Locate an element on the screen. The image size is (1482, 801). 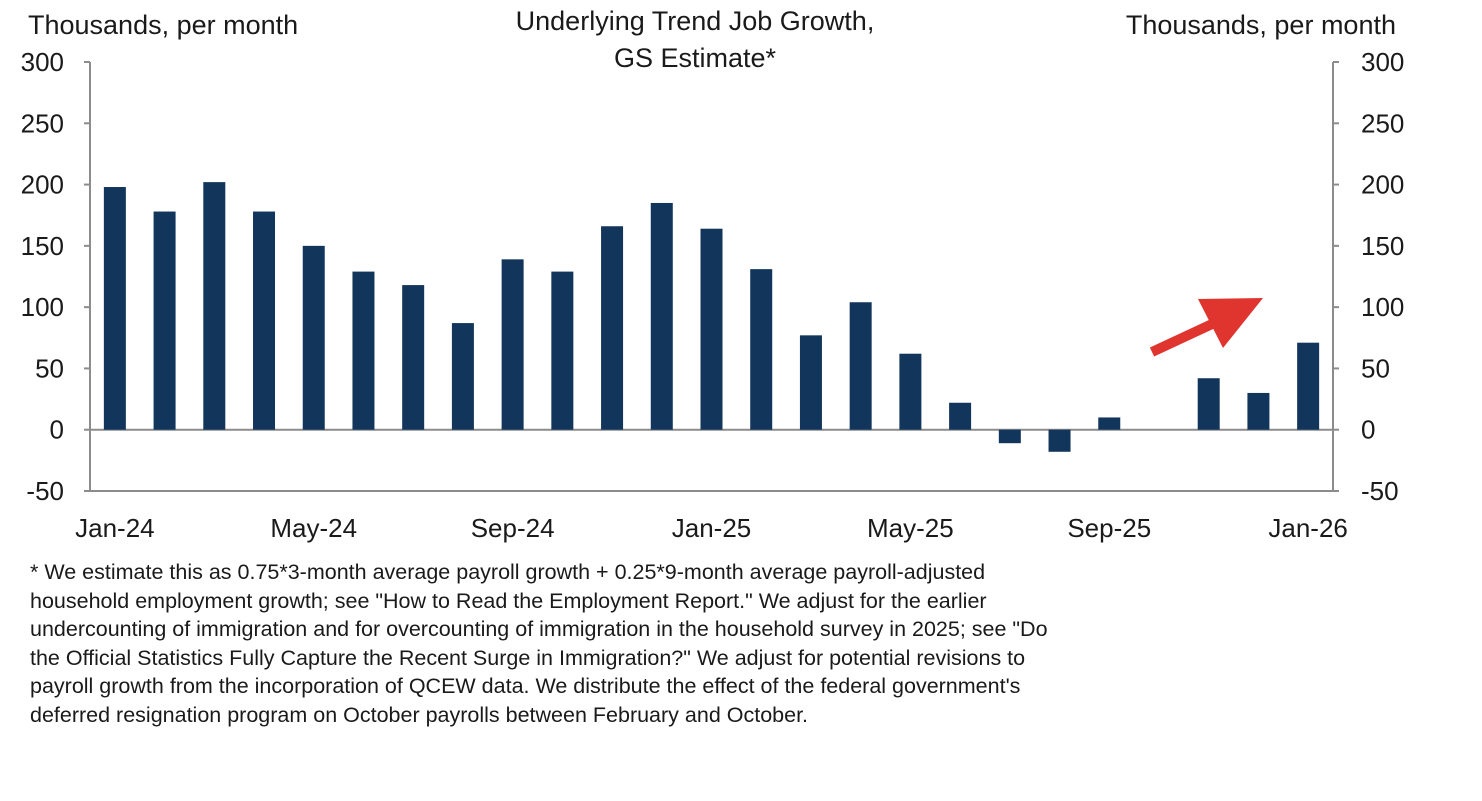
x-tick-label: May-24 is located at coordinates (313, 528).